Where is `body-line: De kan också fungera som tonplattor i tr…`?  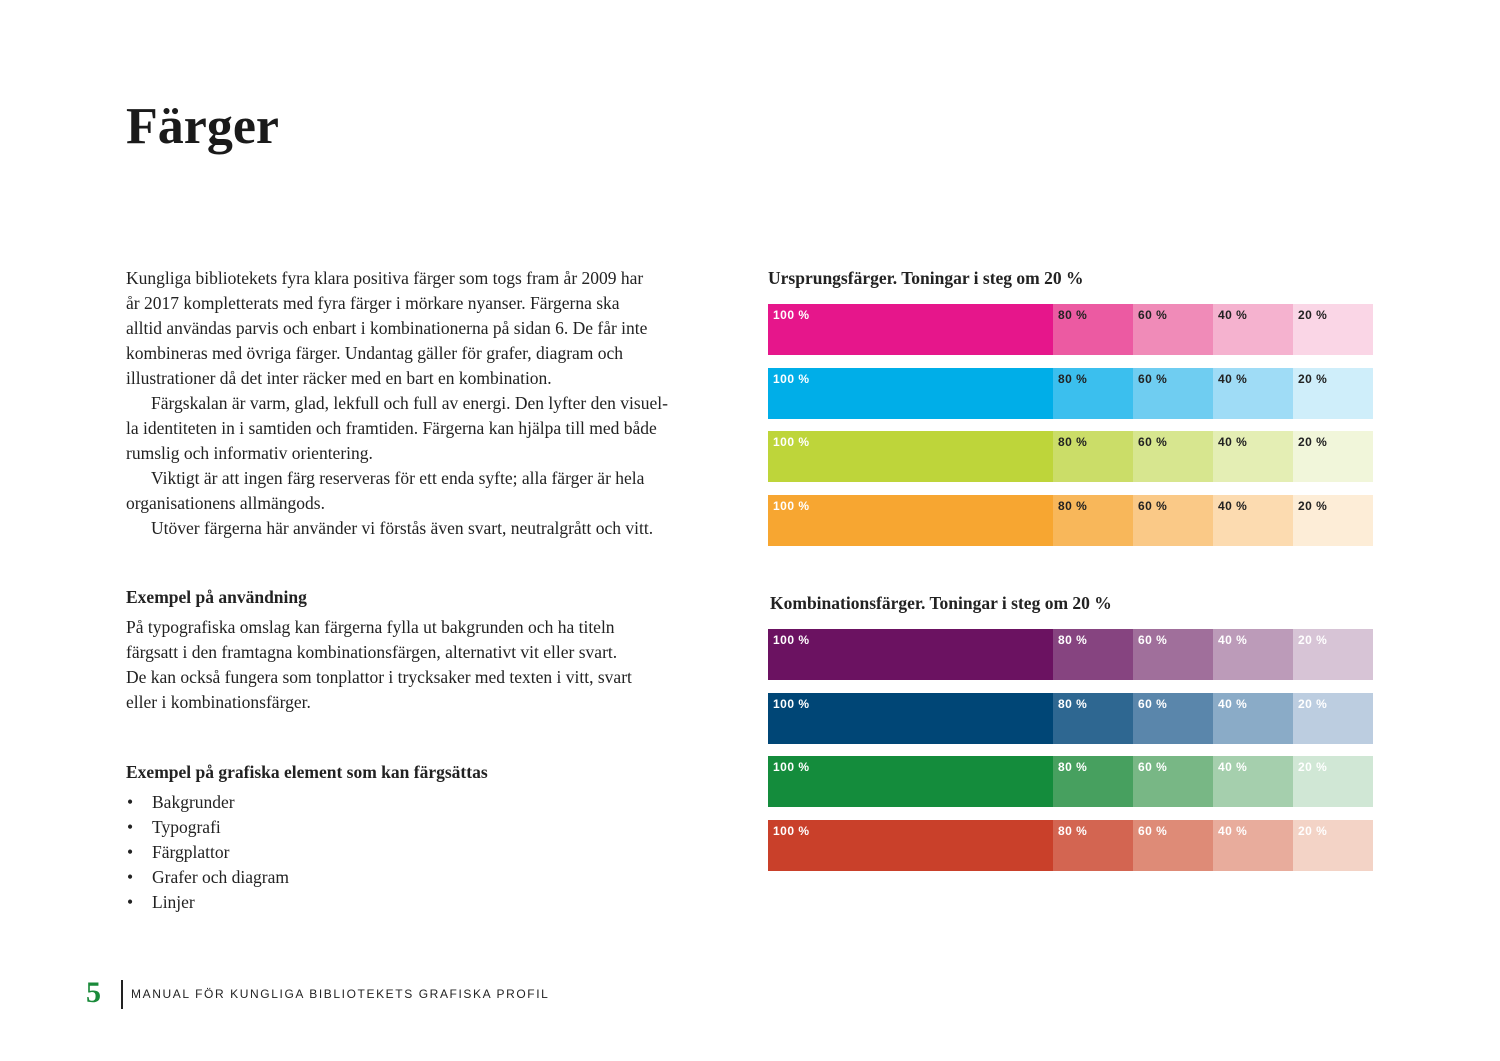 body-line: De kan också fungera som tonplattor i tr… is located at coordinates (379, 677).